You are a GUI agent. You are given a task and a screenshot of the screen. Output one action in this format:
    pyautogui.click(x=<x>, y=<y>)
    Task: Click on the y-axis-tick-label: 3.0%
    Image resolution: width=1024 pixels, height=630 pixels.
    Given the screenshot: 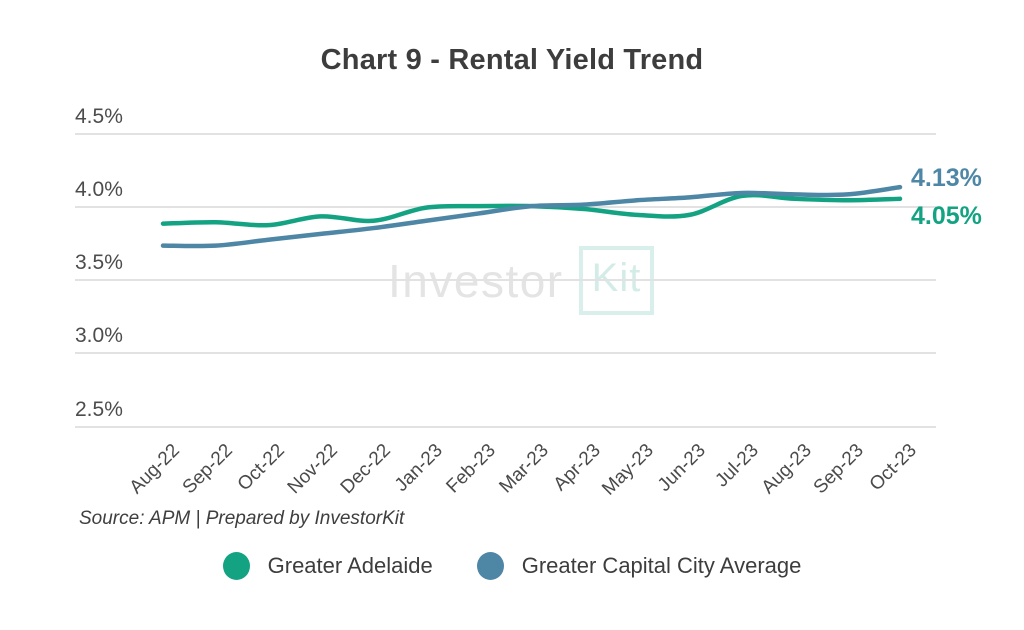 What is the action you would take?
    pyautogui.click(x=99, y=336)
    